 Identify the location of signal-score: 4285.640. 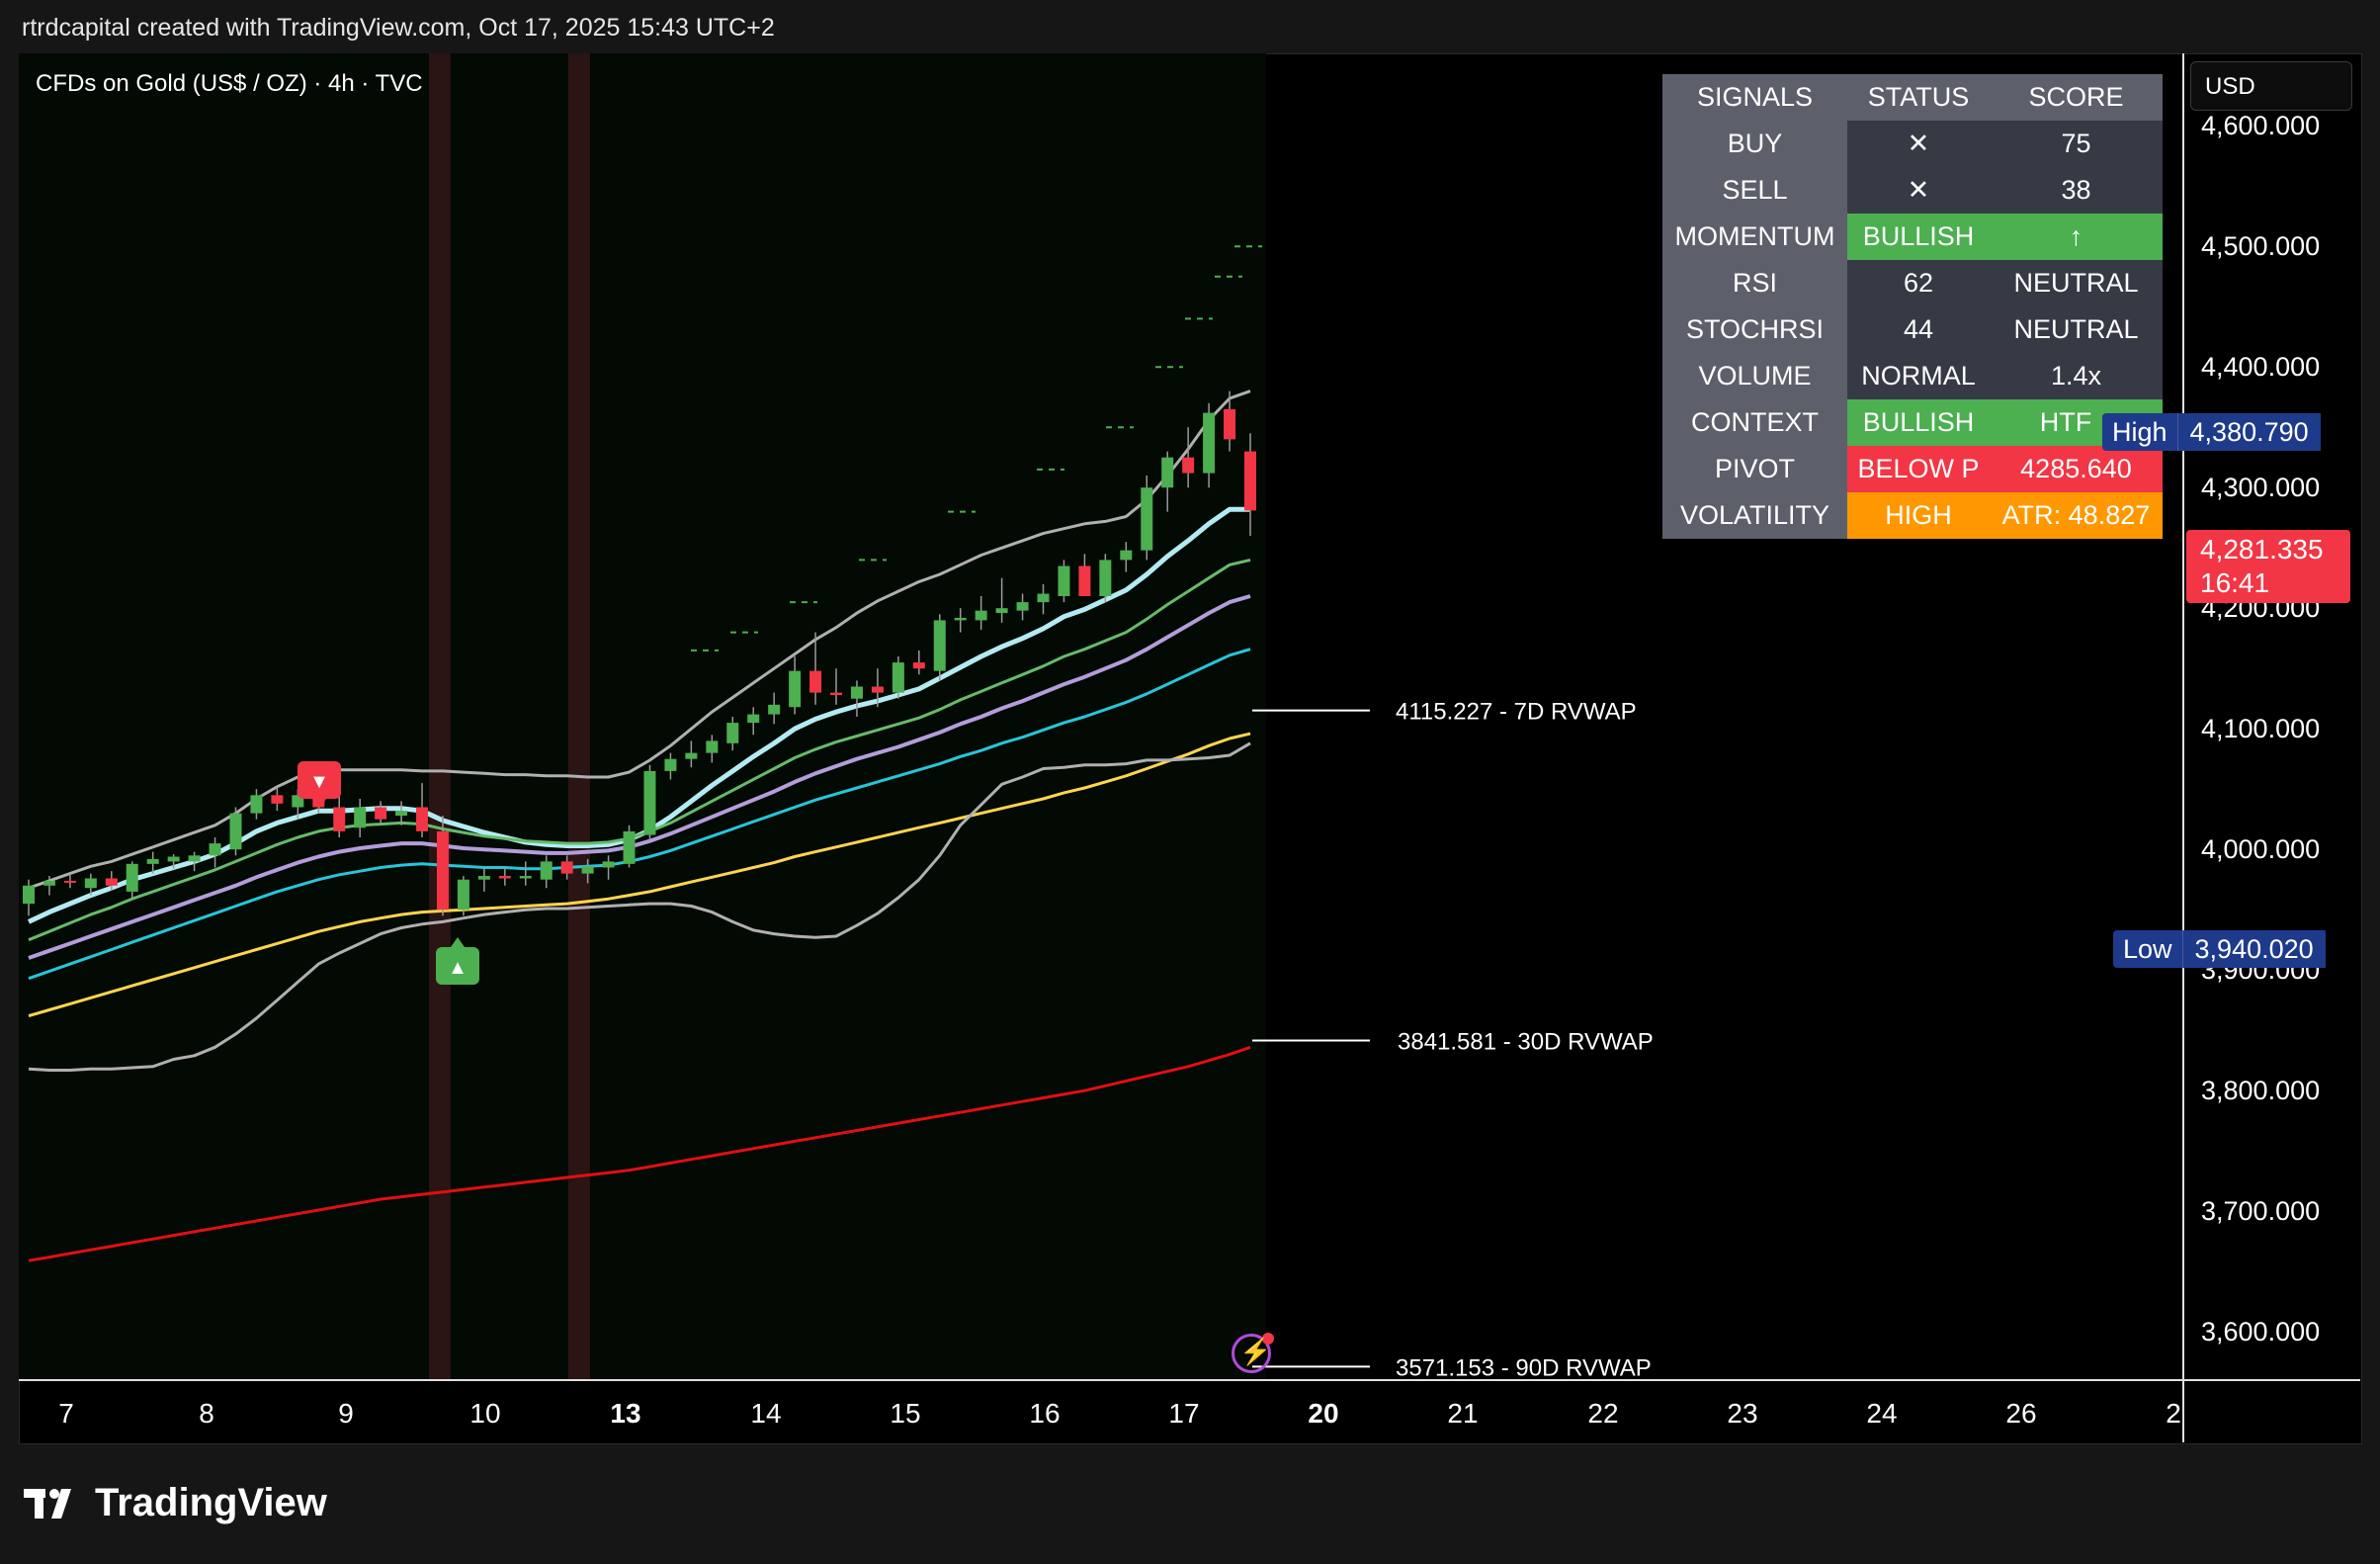
(2076, 469).